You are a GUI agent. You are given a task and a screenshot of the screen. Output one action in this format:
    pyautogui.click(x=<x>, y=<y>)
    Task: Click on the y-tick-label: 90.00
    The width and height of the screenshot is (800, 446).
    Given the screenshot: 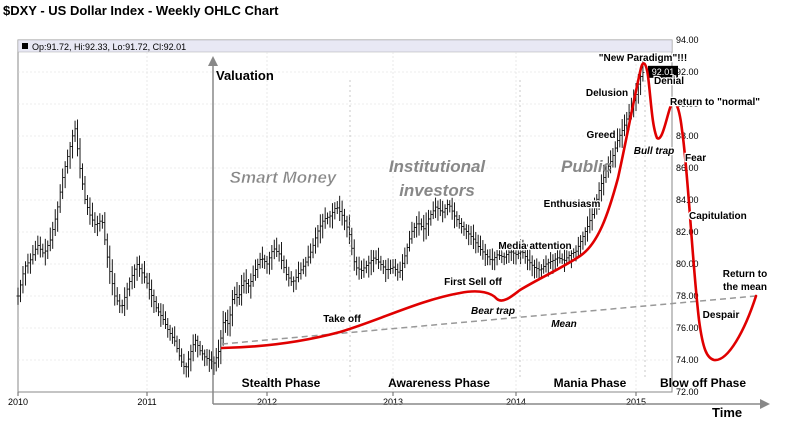 What is the action you would take?
    pyautogui.click(x=687, y=104)
    